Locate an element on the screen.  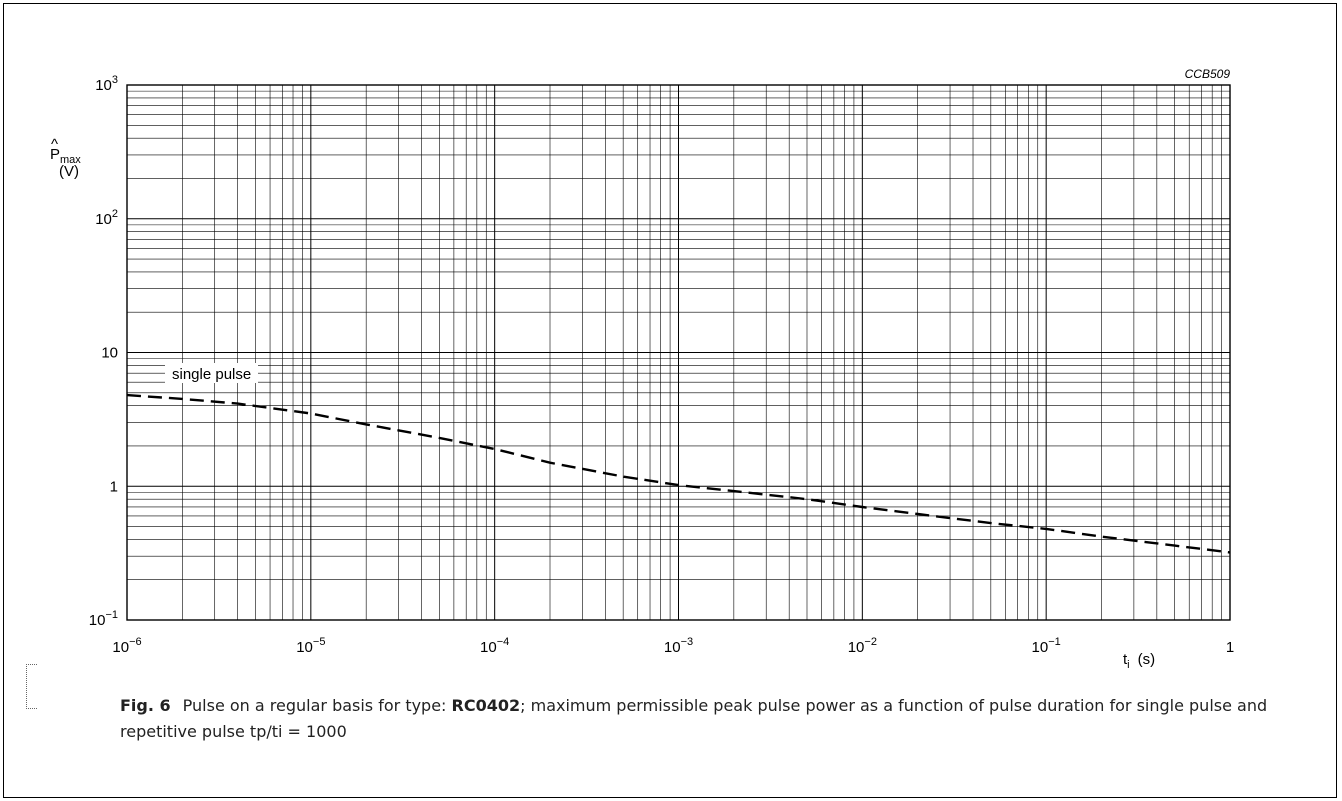
x-tick-labels: 10⁻⁶ 10⁻⁵ 10⁻⁴ 10⁻³ 10⁻² 10⁻¹ 1 is located at coordinates (673, 646).